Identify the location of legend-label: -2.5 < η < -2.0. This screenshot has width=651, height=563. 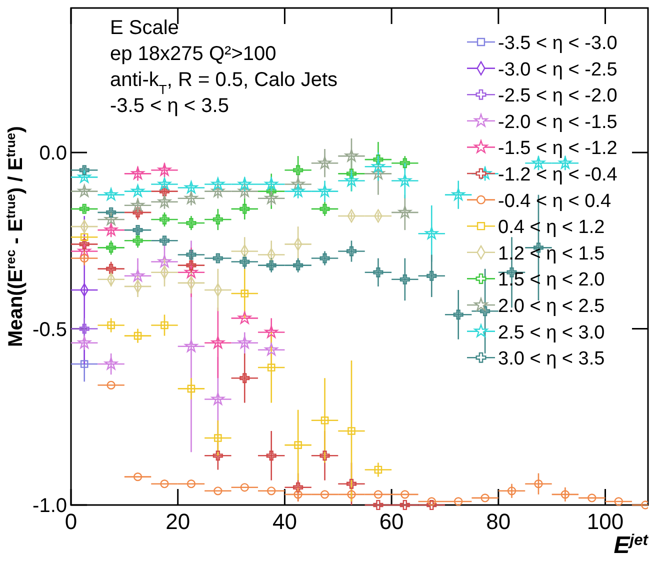
(558, 96).